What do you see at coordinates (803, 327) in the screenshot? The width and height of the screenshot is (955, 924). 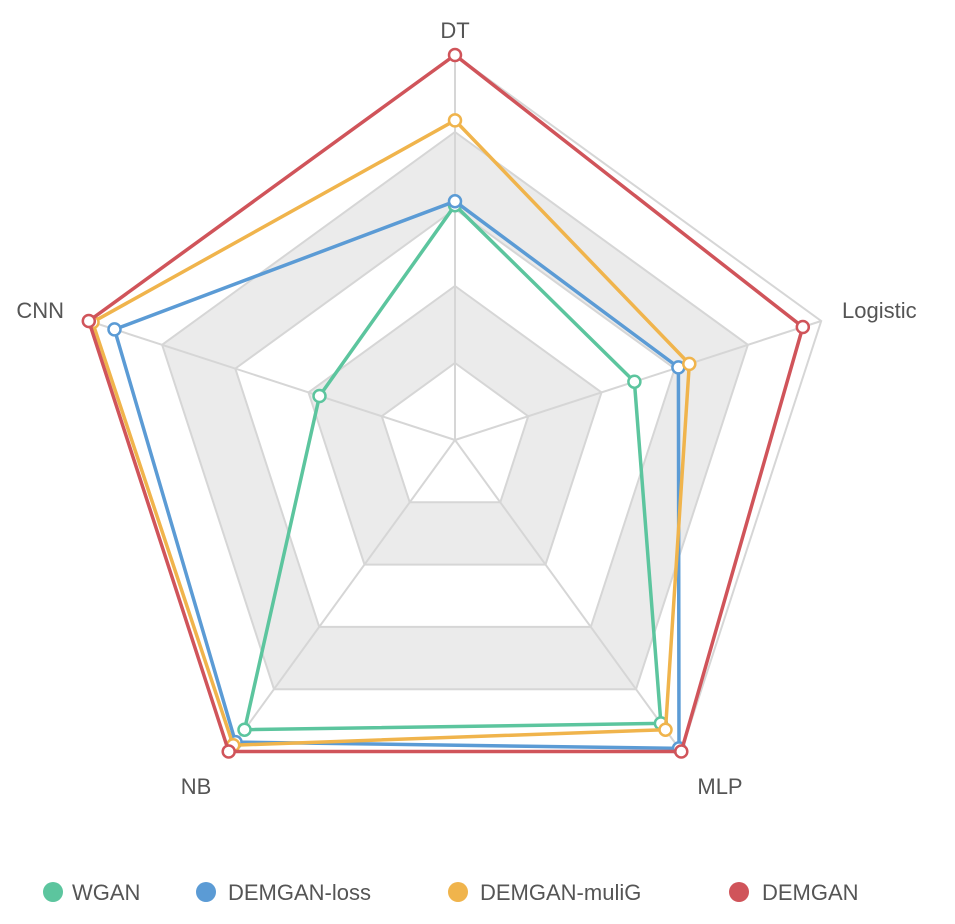 I see `data-point-demgan-logistic` at bounding box center [803, 327].